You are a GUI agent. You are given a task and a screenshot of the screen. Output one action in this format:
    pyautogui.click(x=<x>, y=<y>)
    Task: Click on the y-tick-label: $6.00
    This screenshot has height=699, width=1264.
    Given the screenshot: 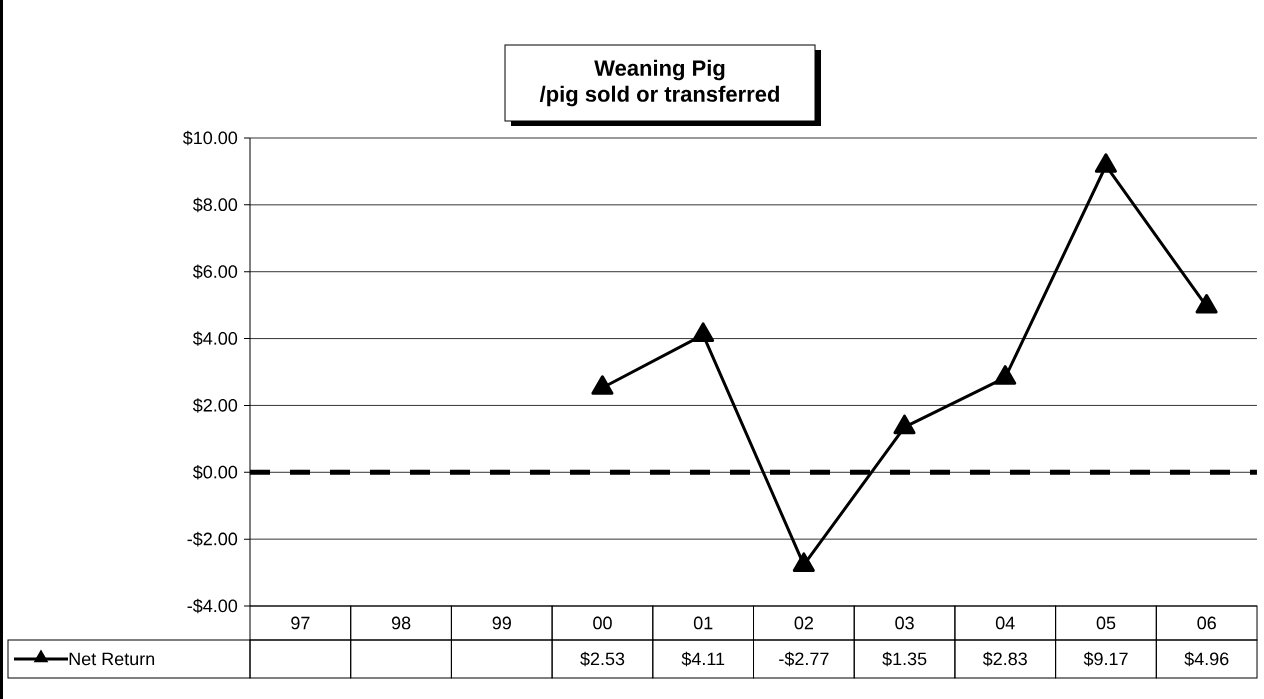 What is the action you would take?
    pyautogui.click(x=215, y=271)
    